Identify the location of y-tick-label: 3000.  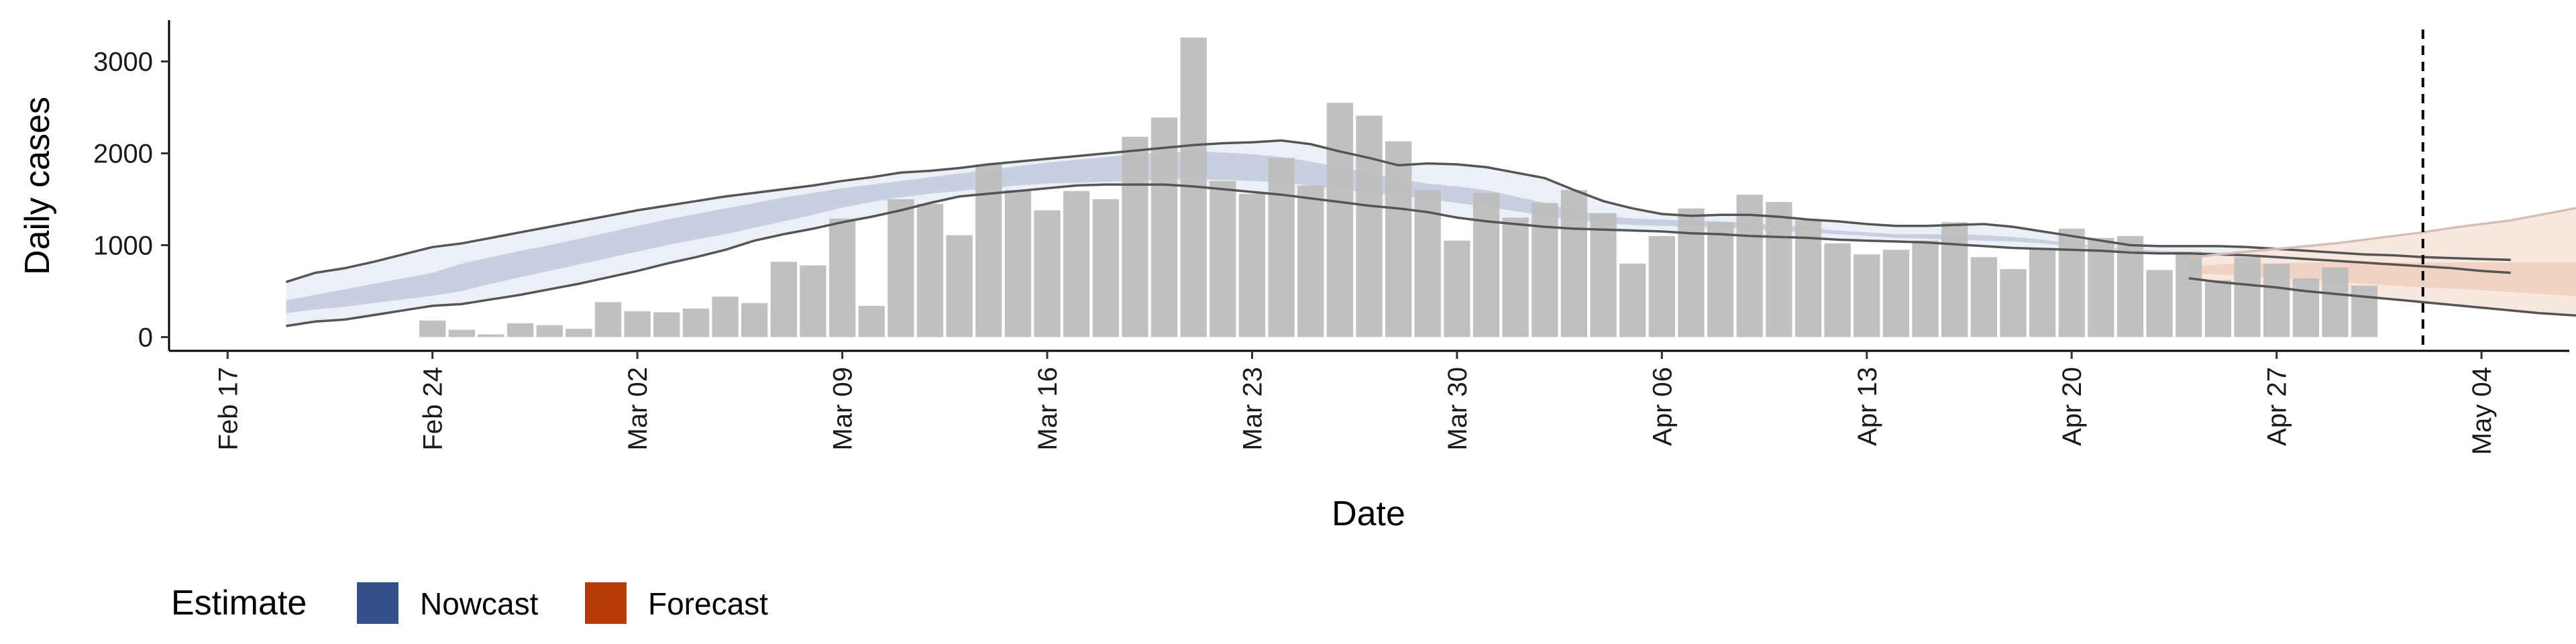
(123, 62).